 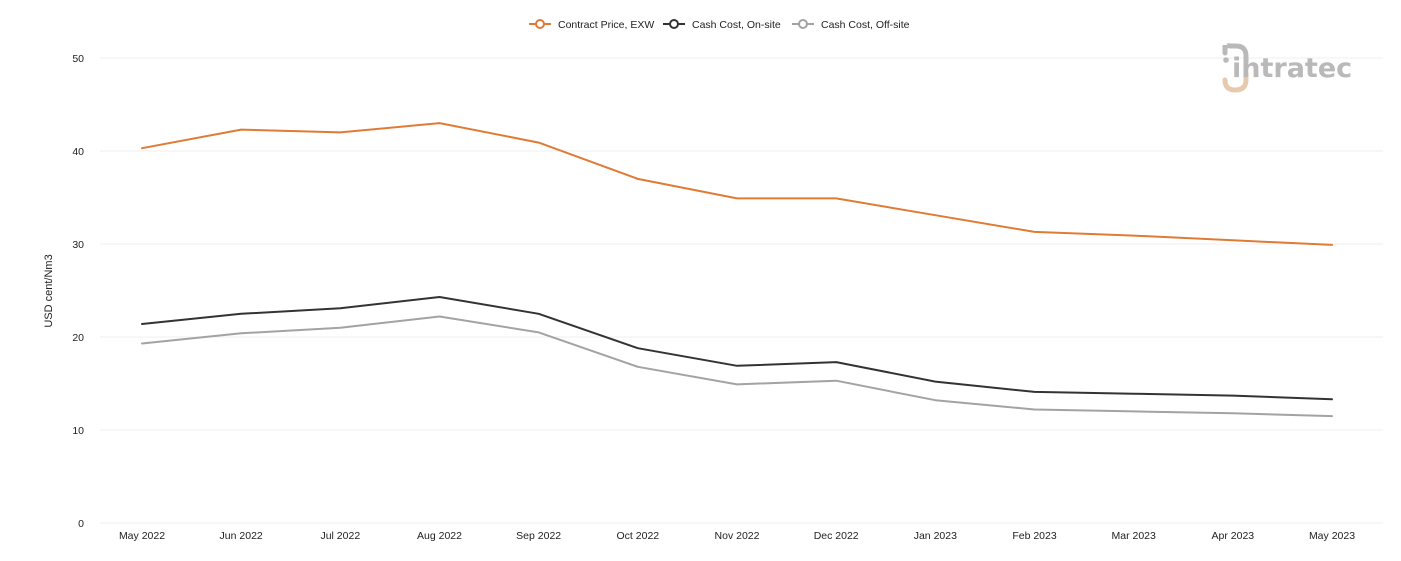 I want to click on legend-label: Cash Cost, Off-site, so click(x=865, y=25).